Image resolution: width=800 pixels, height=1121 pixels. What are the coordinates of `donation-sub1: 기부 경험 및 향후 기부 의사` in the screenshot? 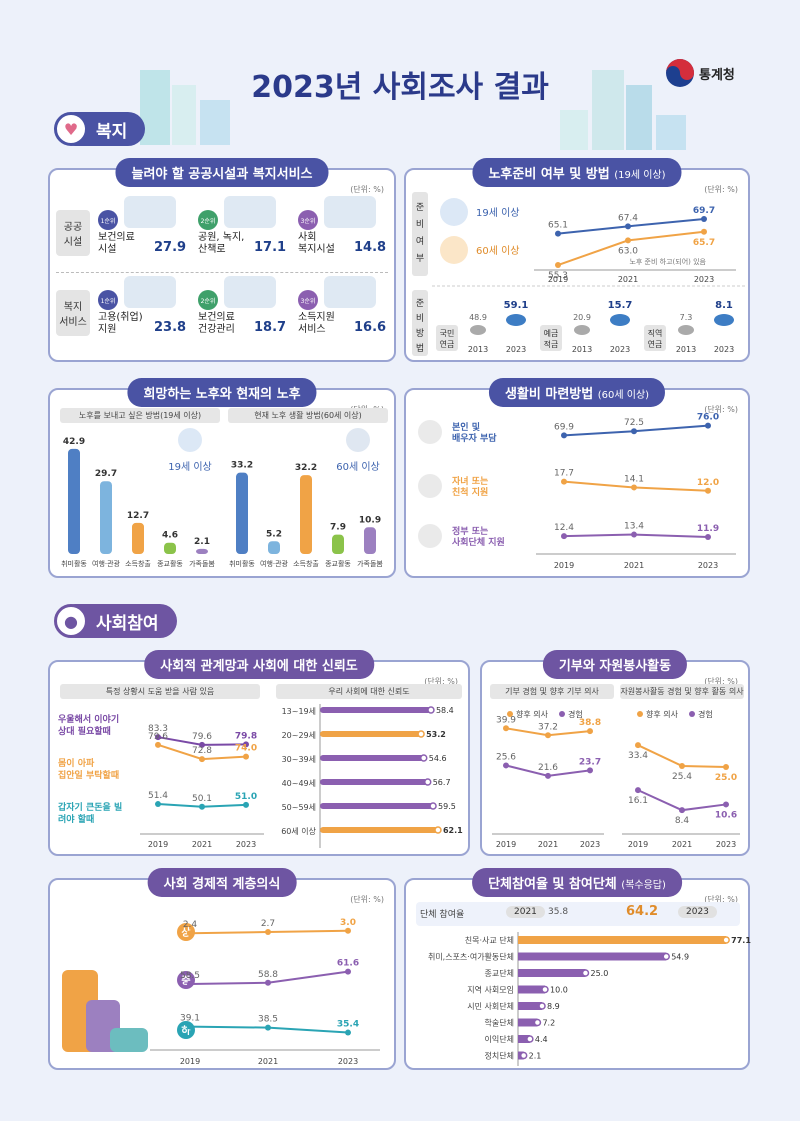 It's located at (552, 691).